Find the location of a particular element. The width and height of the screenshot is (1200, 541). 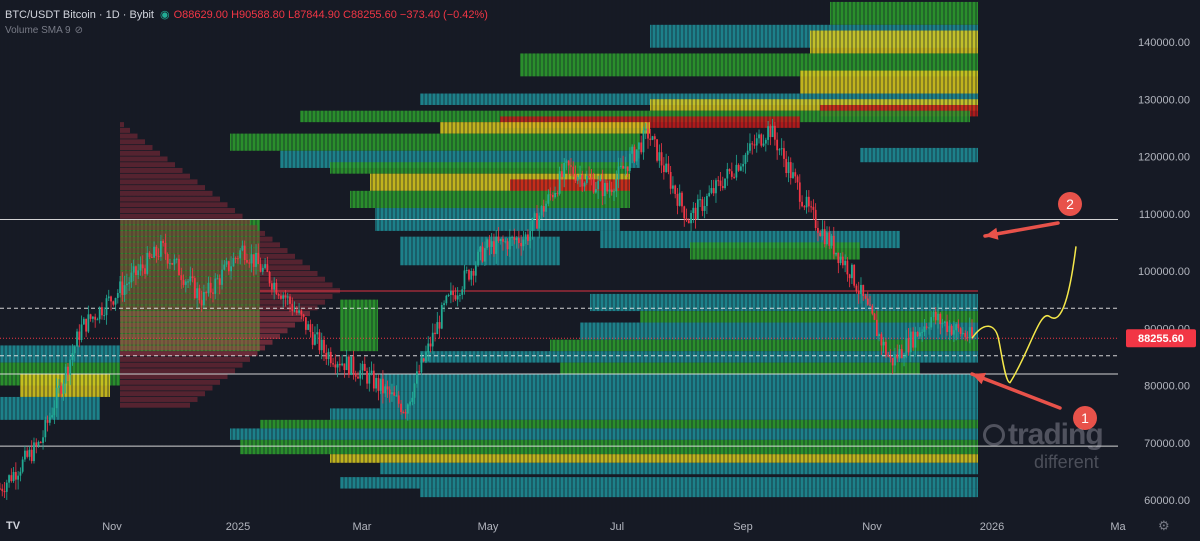

annotation-arrows: 21 is located at coordinates (1033, 311).